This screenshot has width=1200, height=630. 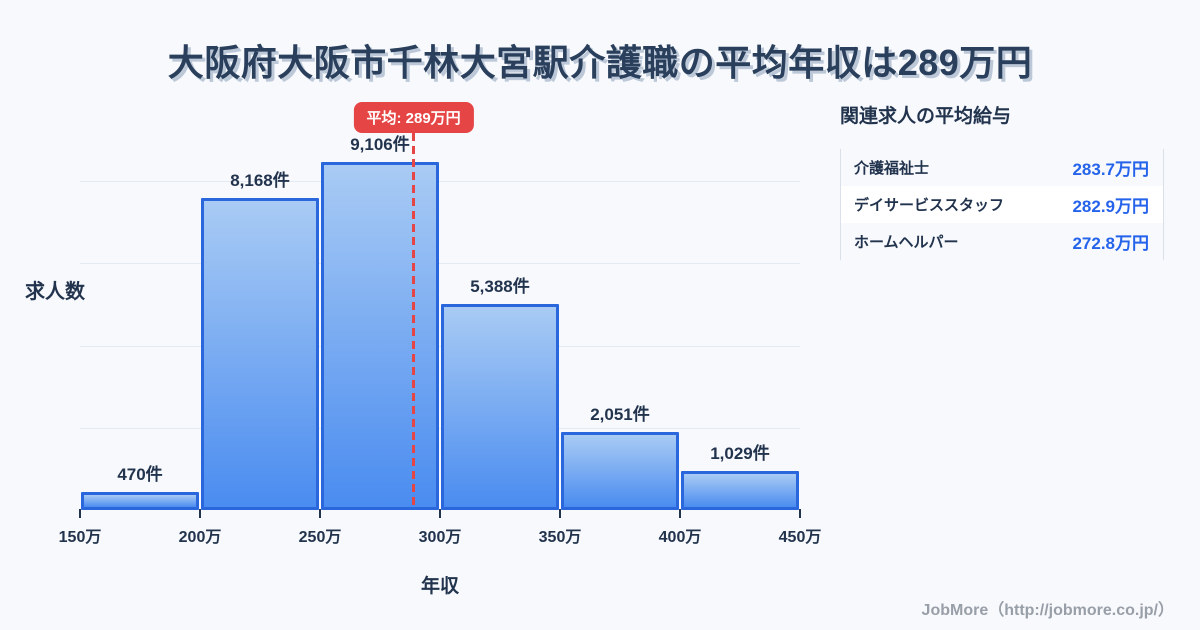 What do you see at coordinates (800, 537) in the screenshot?
I see `x-axis-tick-label: 450万` at bounding box center [800, 537].